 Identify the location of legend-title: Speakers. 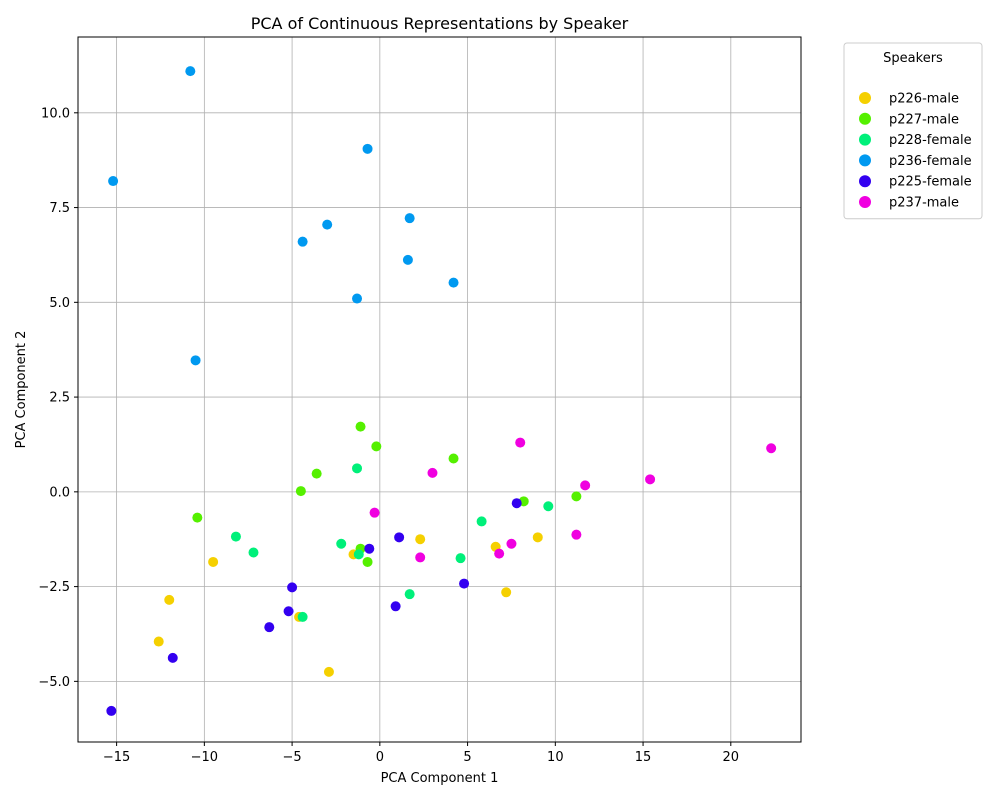
(913, 58).